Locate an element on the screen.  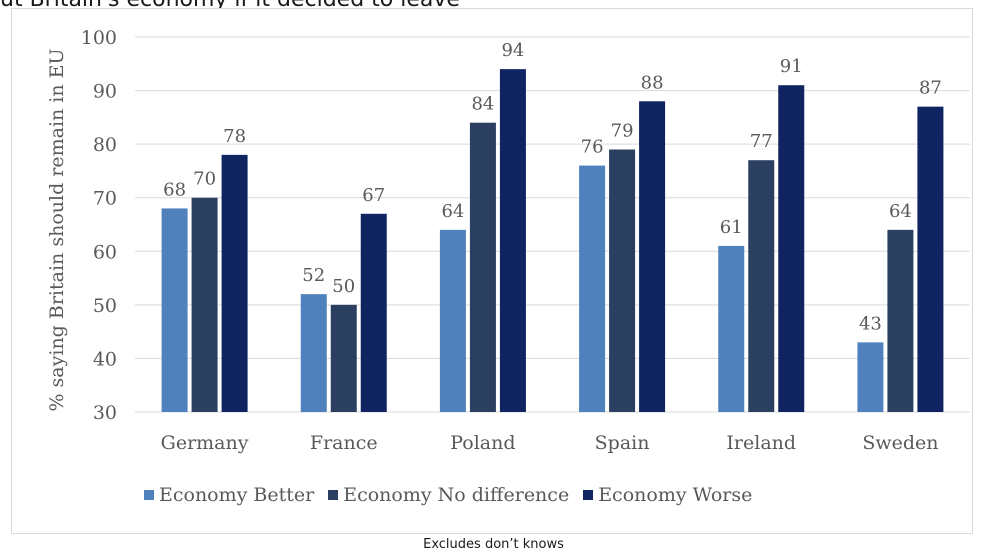
legend-label-economy-better: Economy Better is located at coordinates (237, 495).